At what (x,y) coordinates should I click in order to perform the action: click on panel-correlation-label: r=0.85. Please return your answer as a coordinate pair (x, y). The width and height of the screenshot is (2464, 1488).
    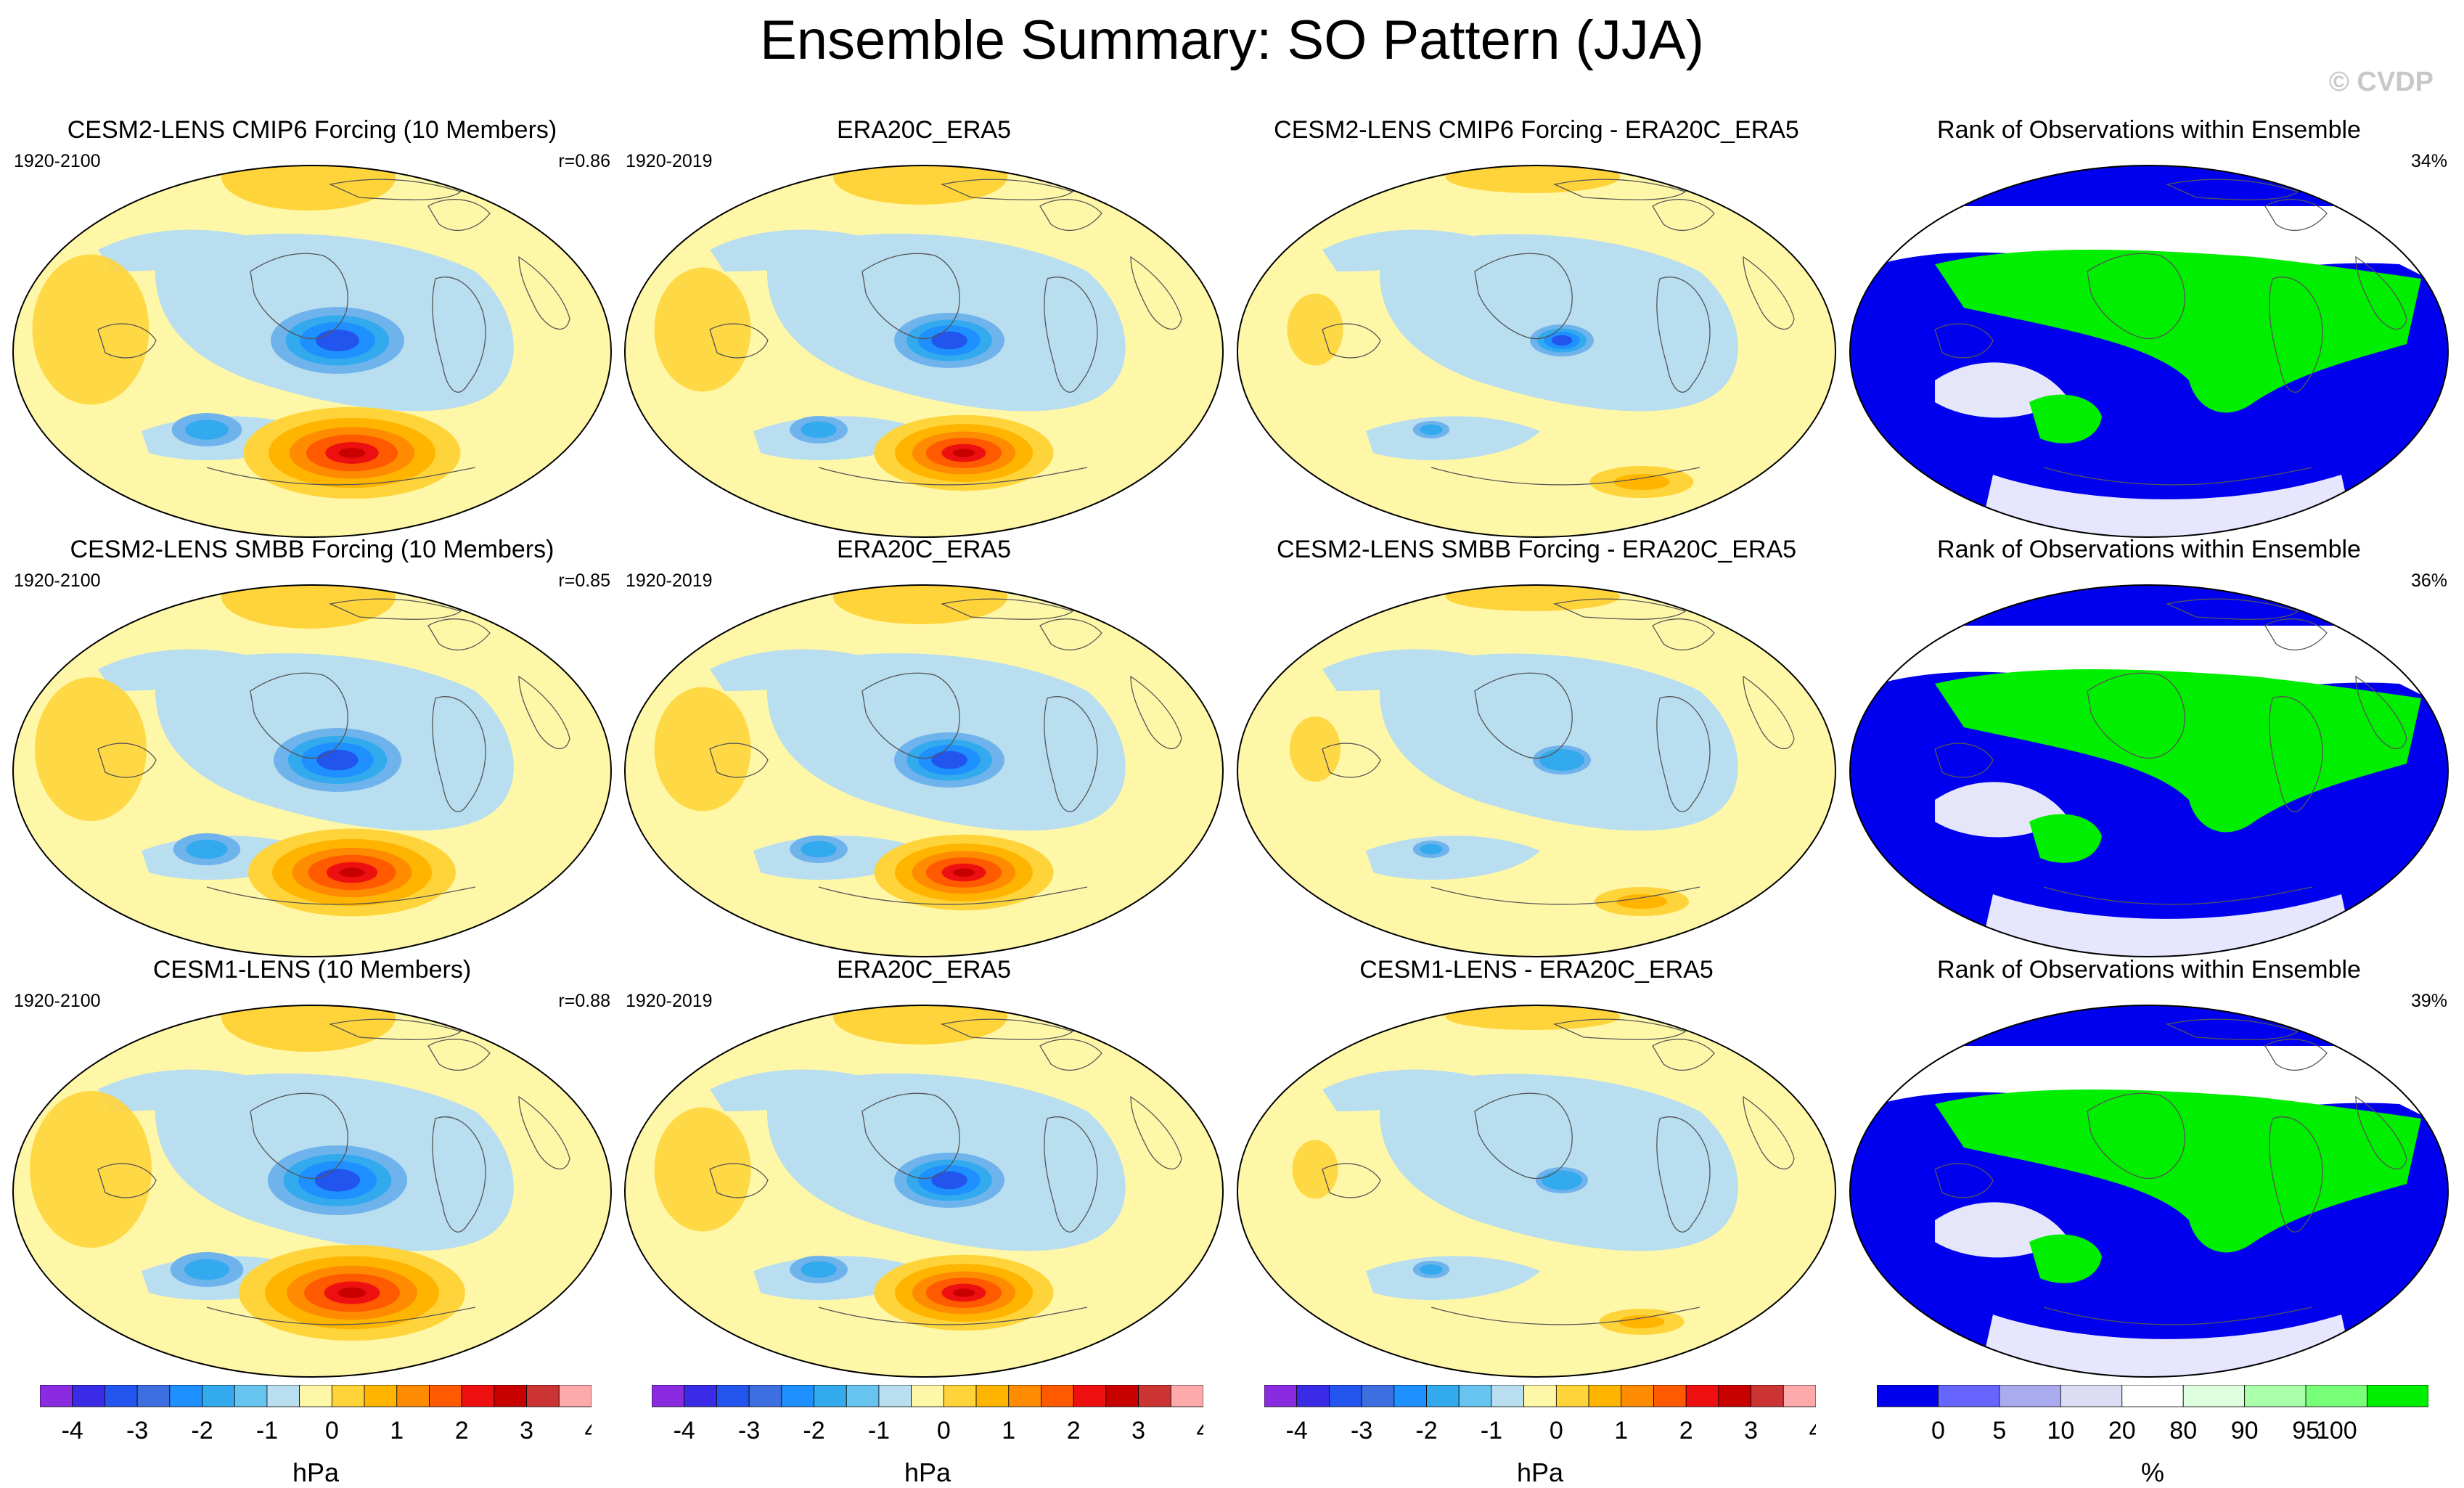
    Looking at the image, I should click on (584, 581).